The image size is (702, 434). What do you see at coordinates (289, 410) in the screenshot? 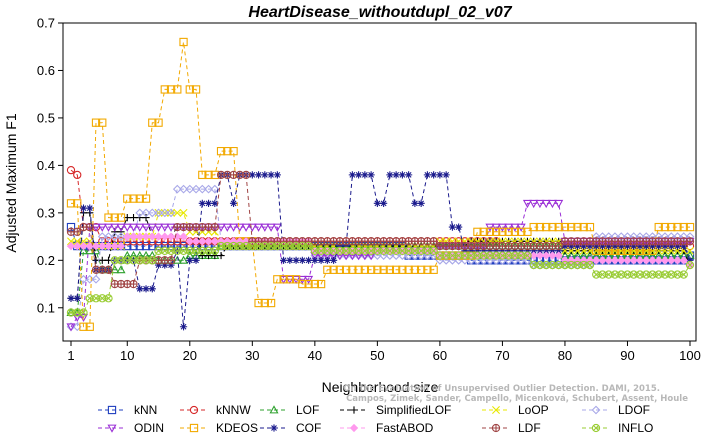
I see `legend-item-lof: LOF` at bounding box center [289, 410].